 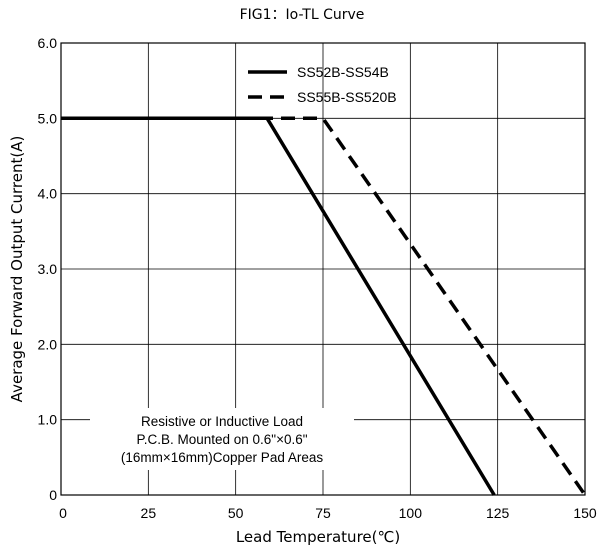 I want to click on x-tick-label: 50, so click(x=236, y=513).